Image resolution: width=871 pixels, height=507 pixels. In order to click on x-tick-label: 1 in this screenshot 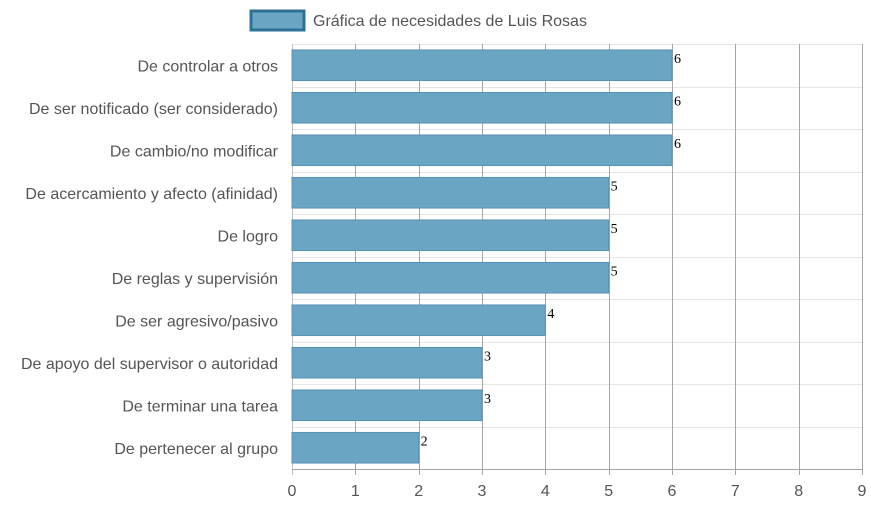, I will do `click(355, 491)`.